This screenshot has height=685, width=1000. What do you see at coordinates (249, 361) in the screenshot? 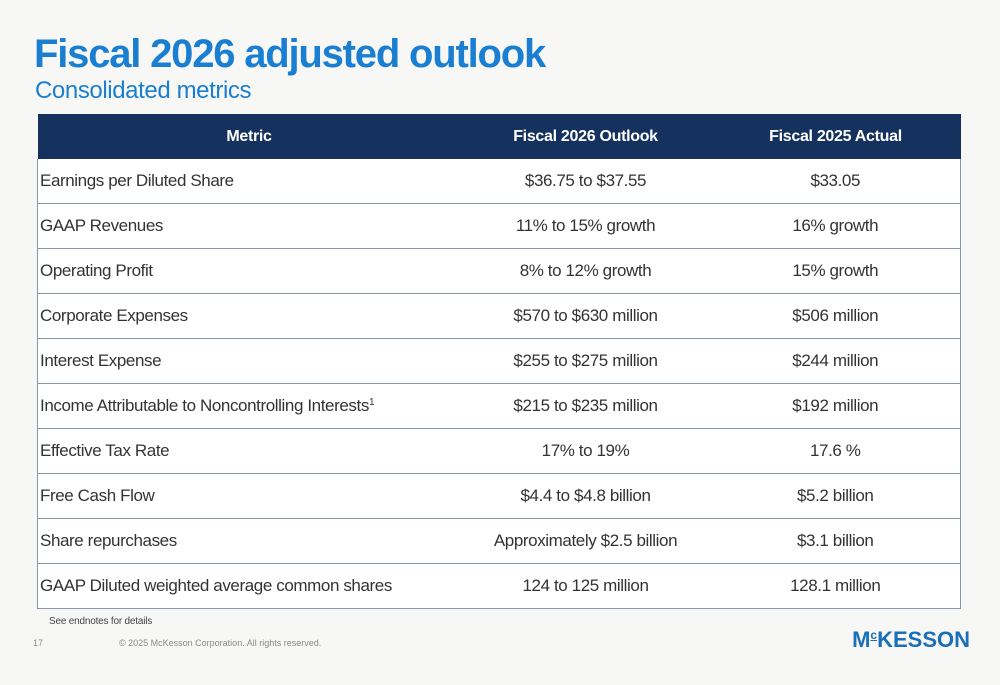
I see `metric-cell: Interest Expense` at bounding box center [249, 361].